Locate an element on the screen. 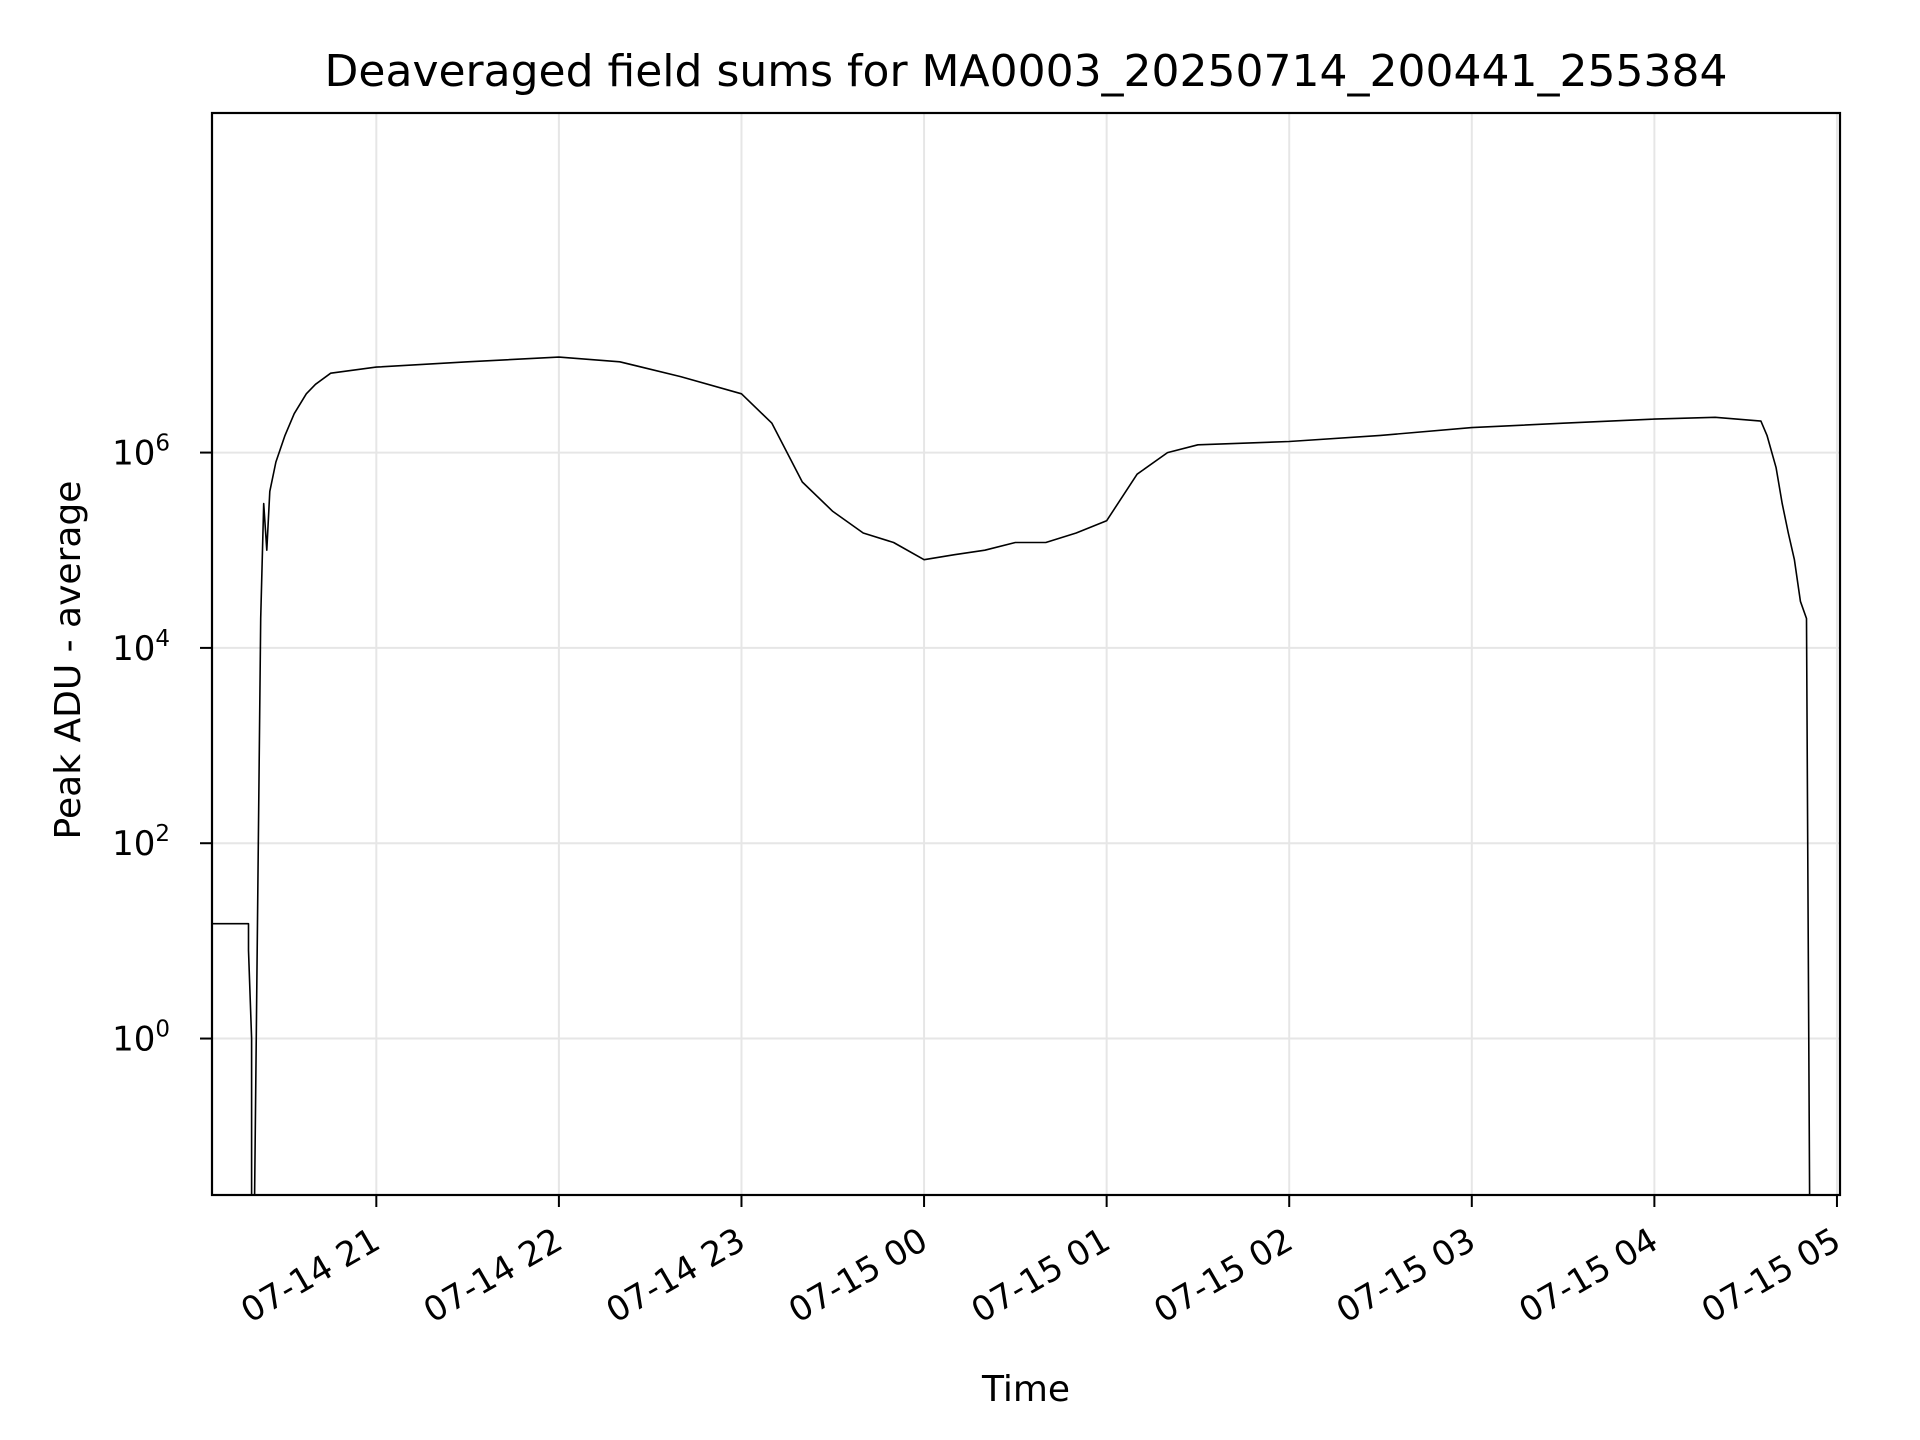  y-tick-label: 104 is located at coordinates (141, 647).